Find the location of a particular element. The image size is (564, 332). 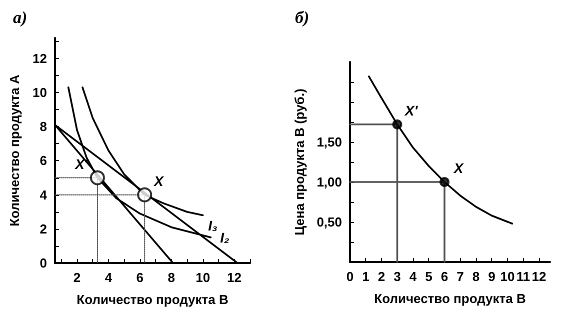

x-tick-label: 9 is located at coordinates (492, 276).